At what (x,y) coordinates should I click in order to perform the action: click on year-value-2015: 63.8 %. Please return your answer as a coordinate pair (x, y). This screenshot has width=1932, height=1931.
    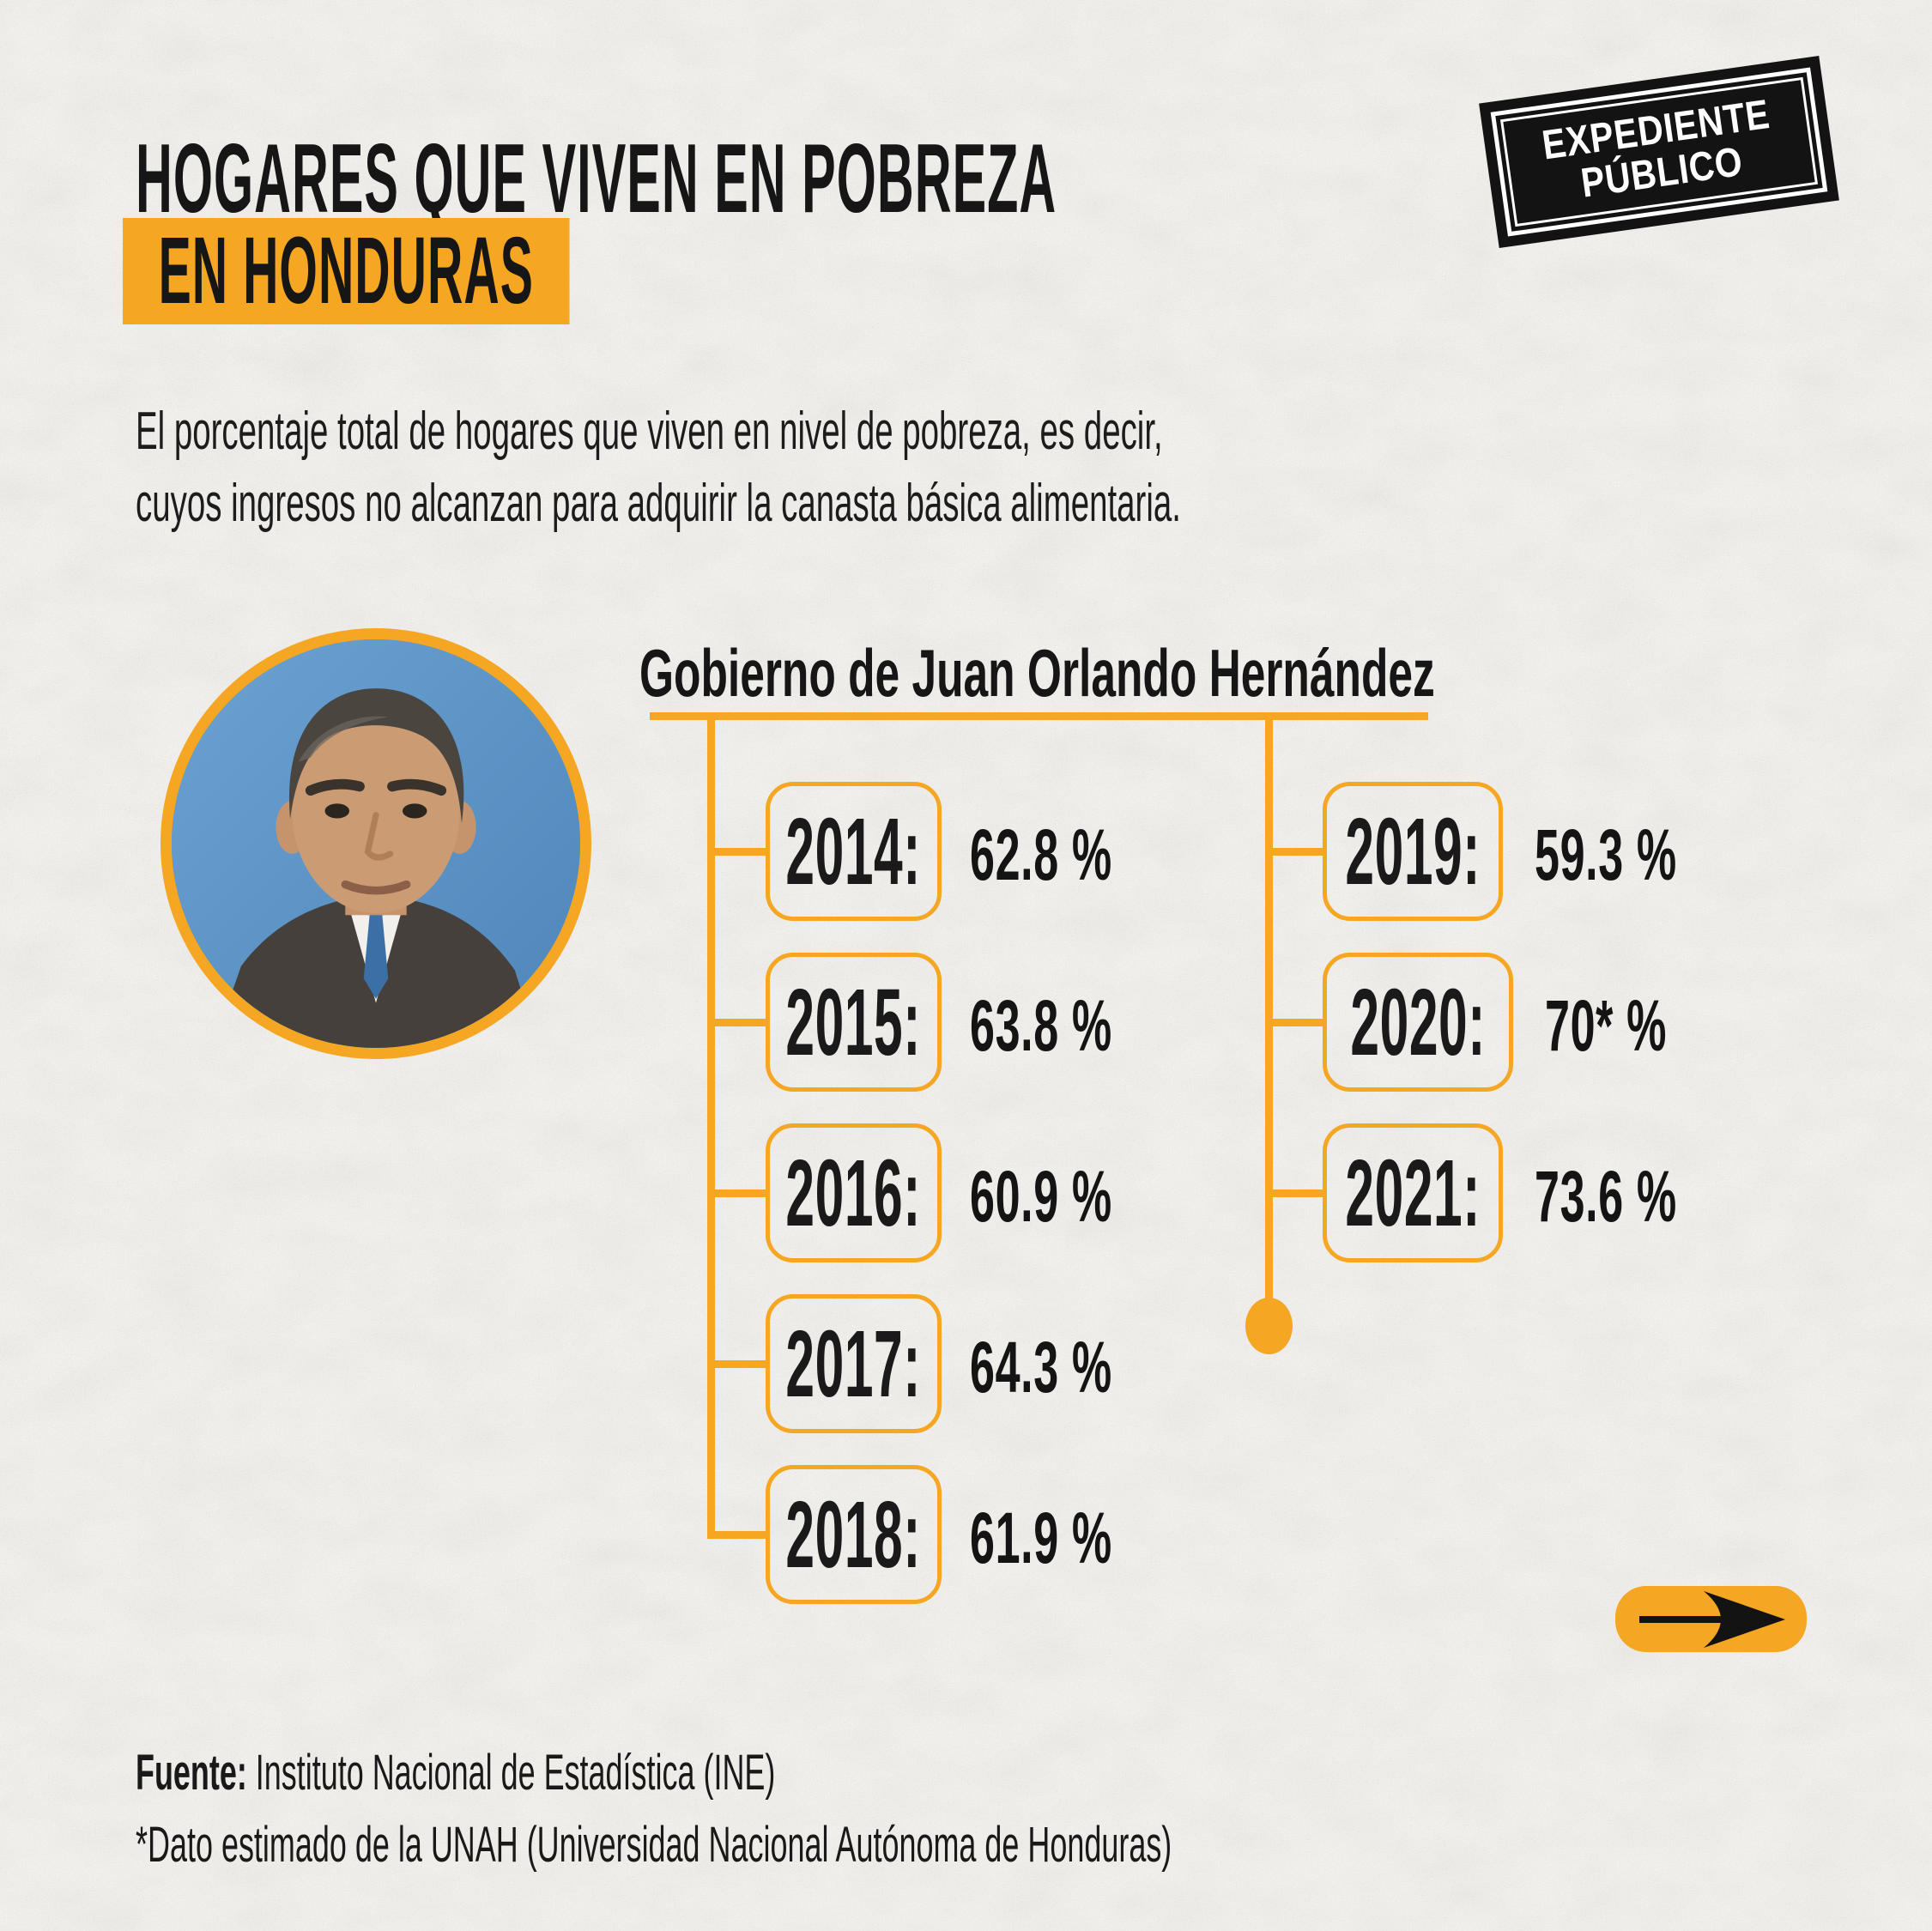
    Looking at the image, I should click on (1041, 1025).